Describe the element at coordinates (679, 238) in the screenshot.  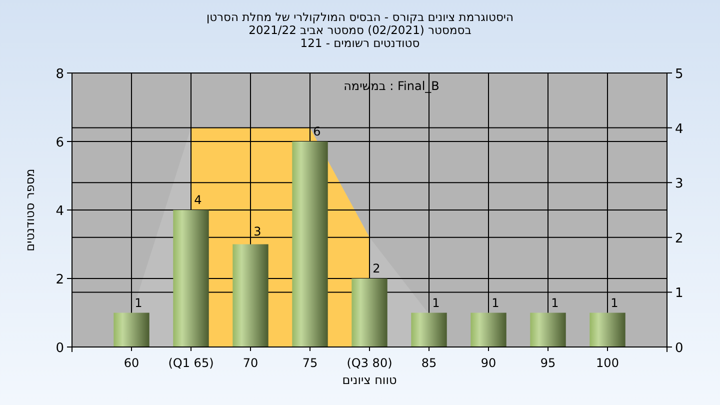
I see `y2-tick-label: 2` at that location.